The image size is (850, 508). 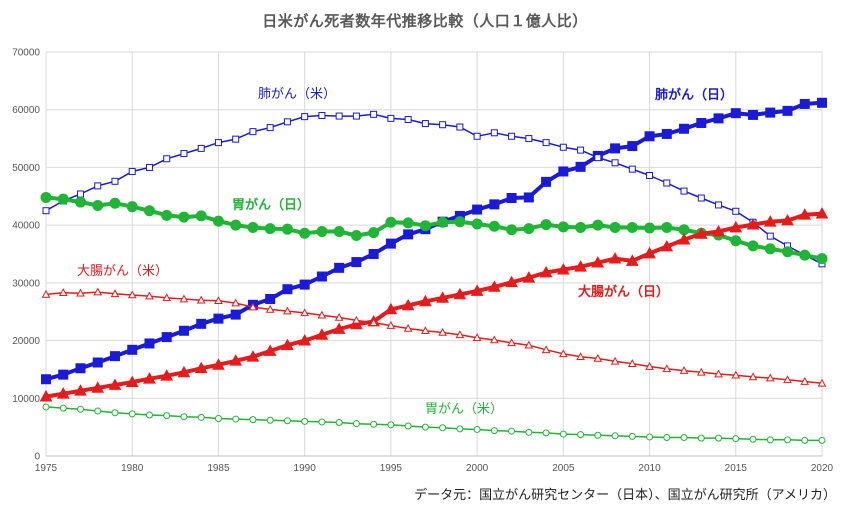 I want to click on x-tick-label: 1990, so click(x=305, y=468).